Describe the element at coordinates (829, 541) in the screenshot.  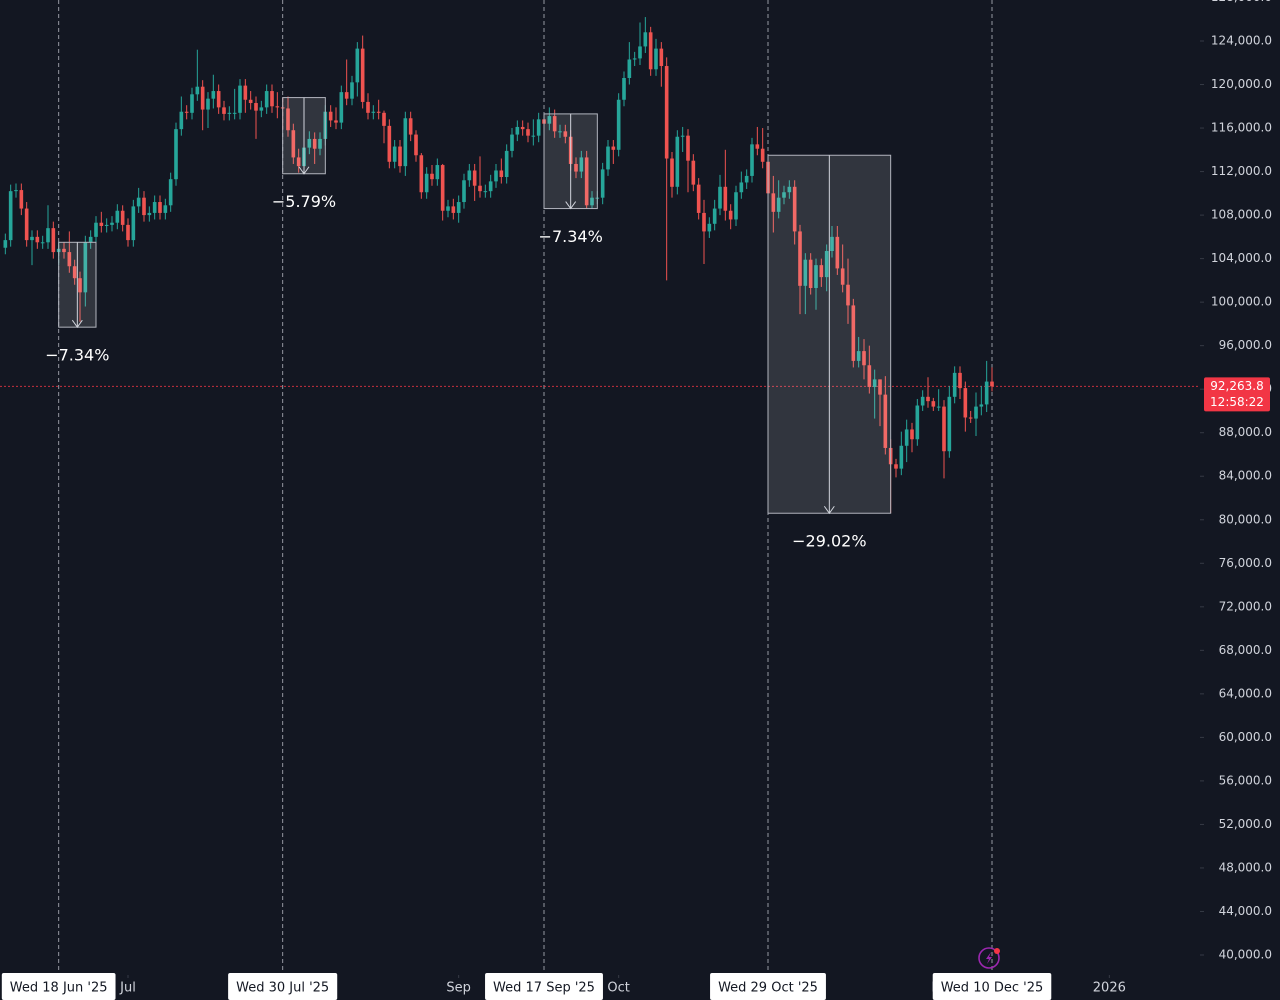
I see `measure-label: −29.02%` at that location.